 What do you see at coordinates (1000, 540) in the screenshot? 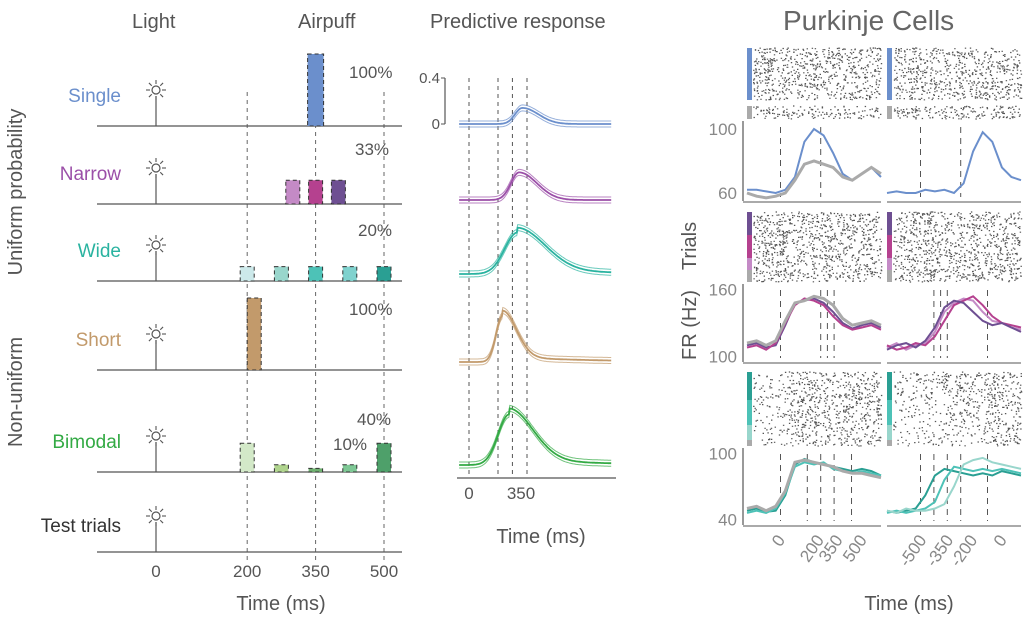
I see `purkinje-tick-label: 0` at bounding box center [1000, 540].